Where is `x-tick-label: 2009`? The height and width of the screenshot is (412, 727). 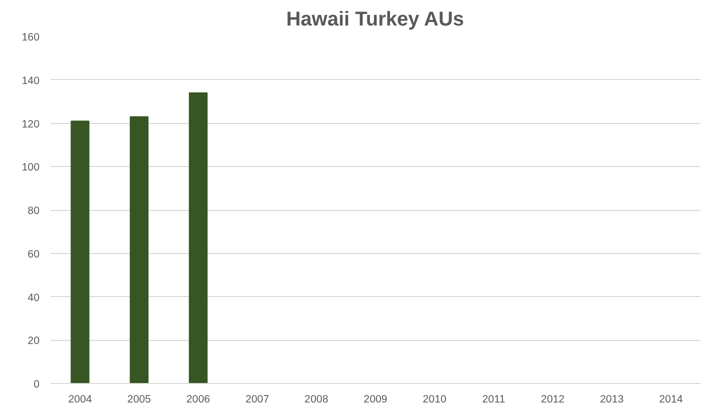 x-tick-label: 2009 is located at coordinates (376, 400).